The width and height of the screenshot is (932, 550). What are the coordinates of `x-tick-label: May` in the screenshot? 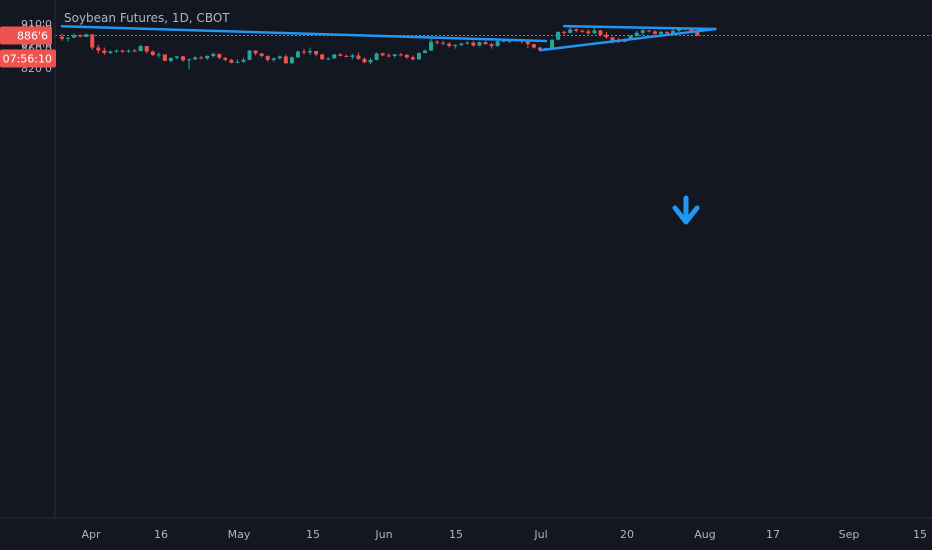 It's located at (239, 534).